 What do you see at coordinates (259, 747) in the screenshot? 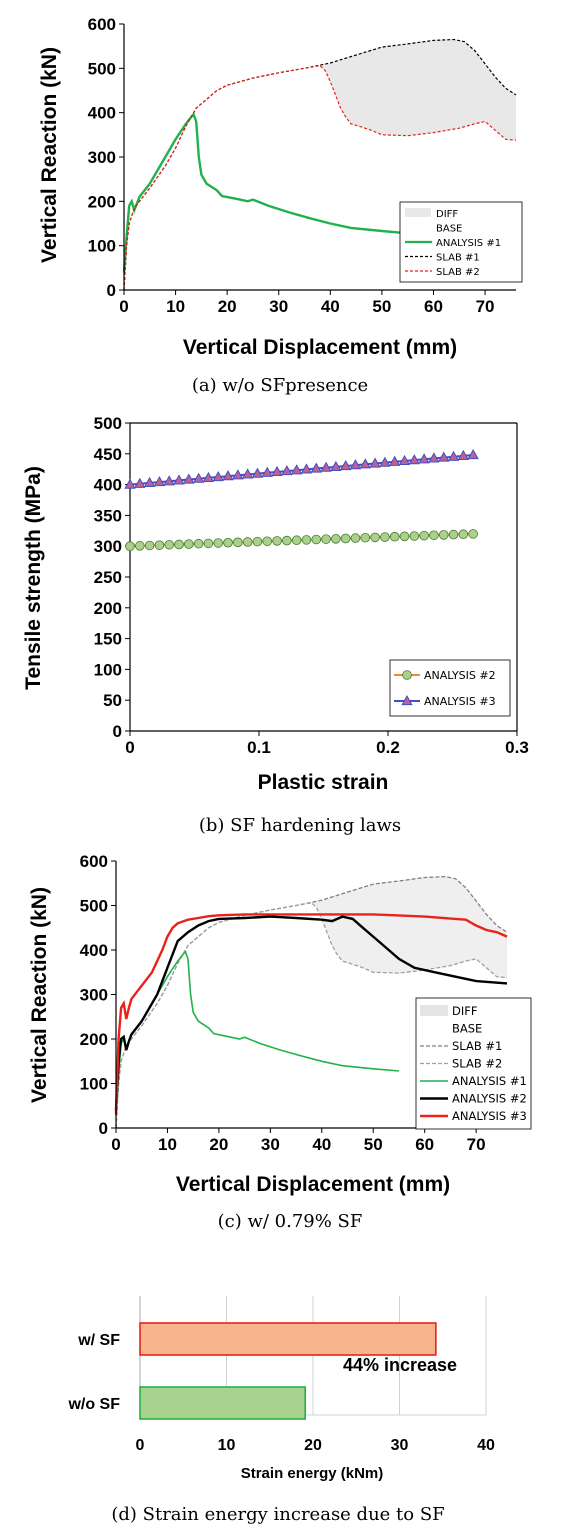
I see `x-tick-label: 0.1` at bounding box center [259, 747].